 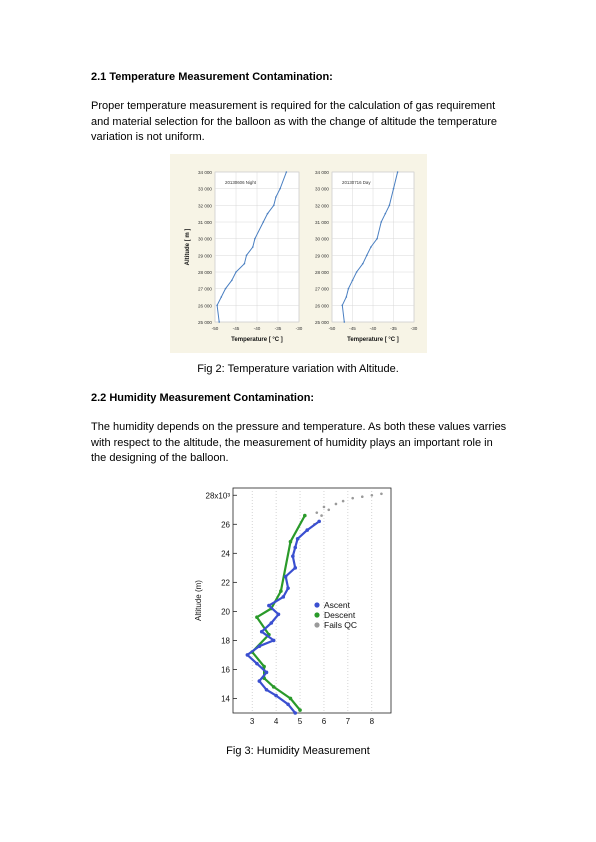 What do you see at coordinates (198, 600) in the screenshot?
I see `y-axis-label: Altitude (m)` at bounding box center [198, 600].